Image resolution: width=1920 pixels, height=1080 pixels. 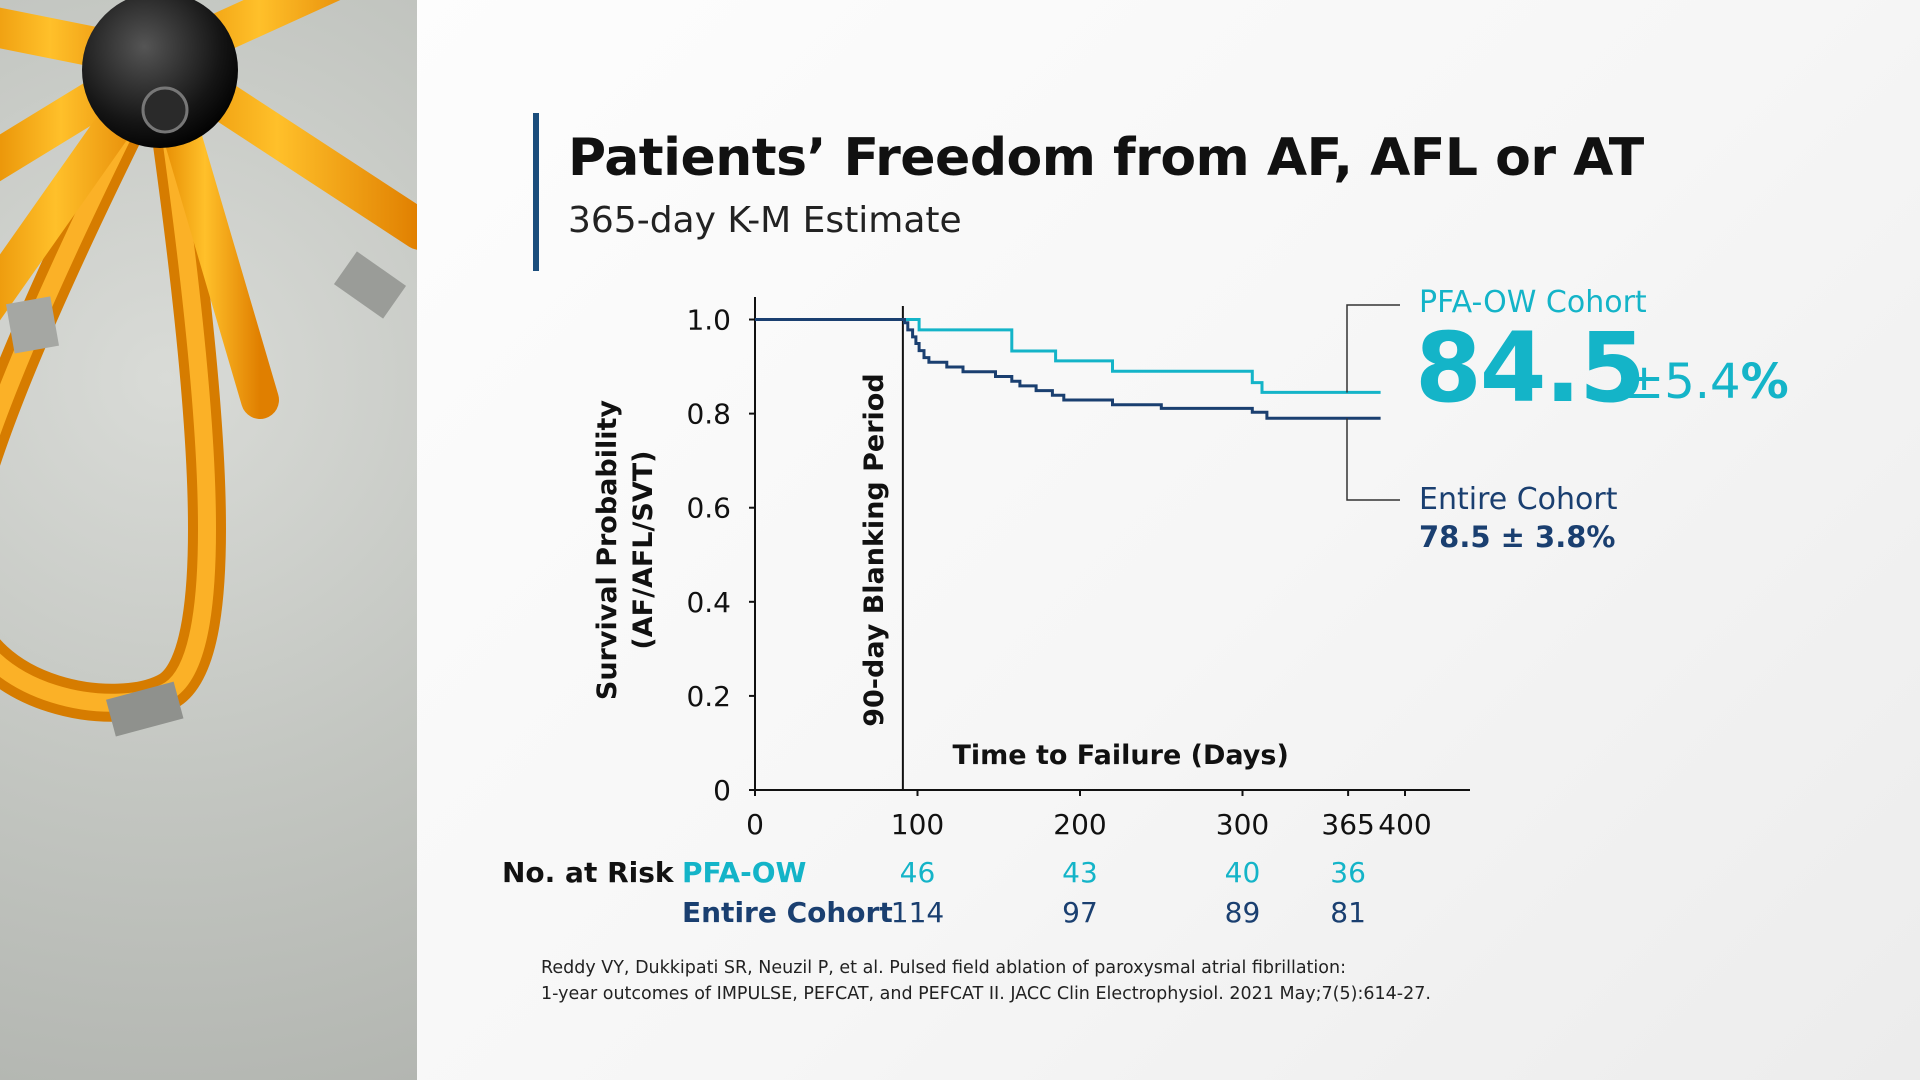 I want to click on x-tick-label: 300, so click(x=1242, y=824).